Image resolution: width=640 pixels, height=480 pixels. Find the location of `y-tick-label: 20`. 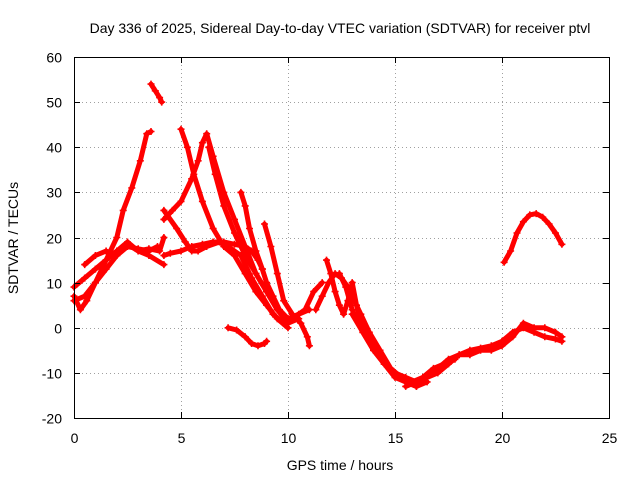

y-tick-label: 20 is located at coordinates (54, 239).